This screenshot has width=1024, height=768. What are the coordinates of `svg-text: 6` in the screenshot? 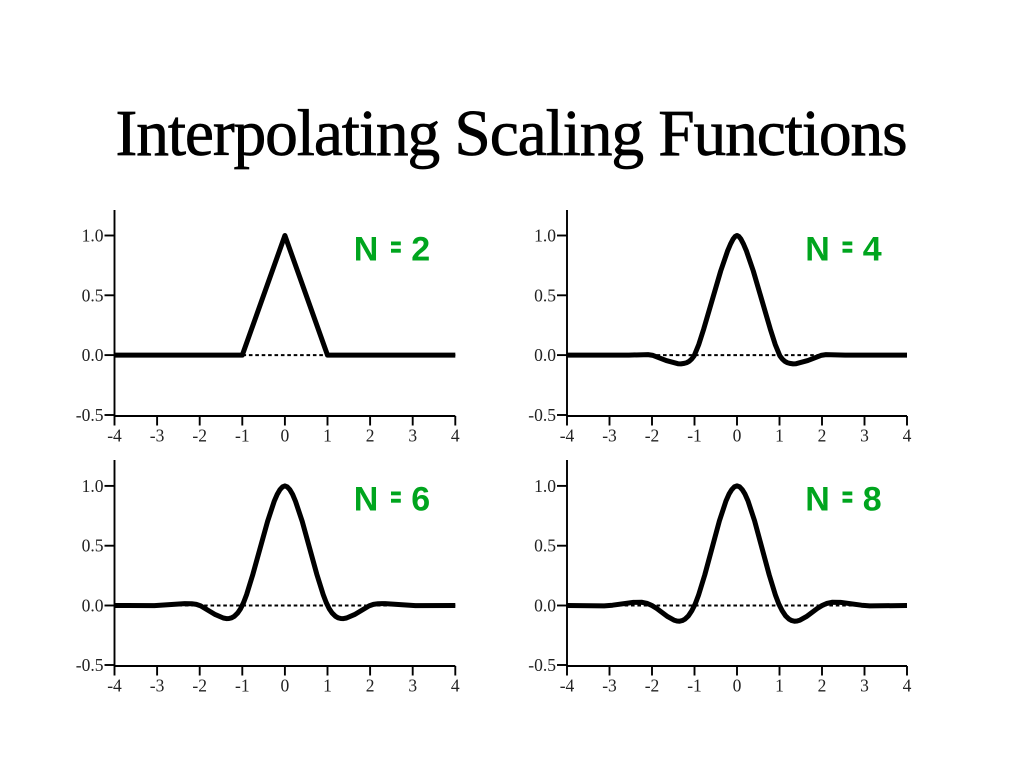 It's located at (420, 500).